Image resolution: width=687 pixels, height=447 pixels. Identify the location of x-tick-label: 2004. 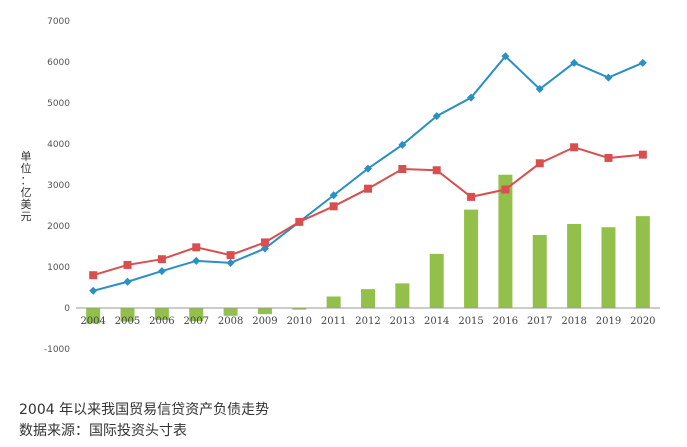
(92, 321).